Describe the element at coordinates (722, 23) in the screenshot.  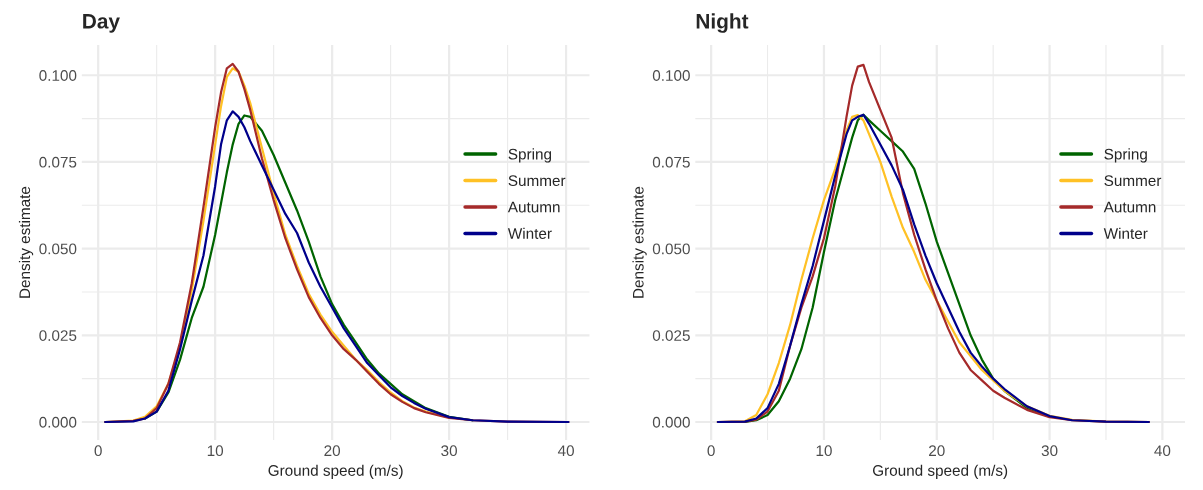
I see `chart-title: Night` at that location.